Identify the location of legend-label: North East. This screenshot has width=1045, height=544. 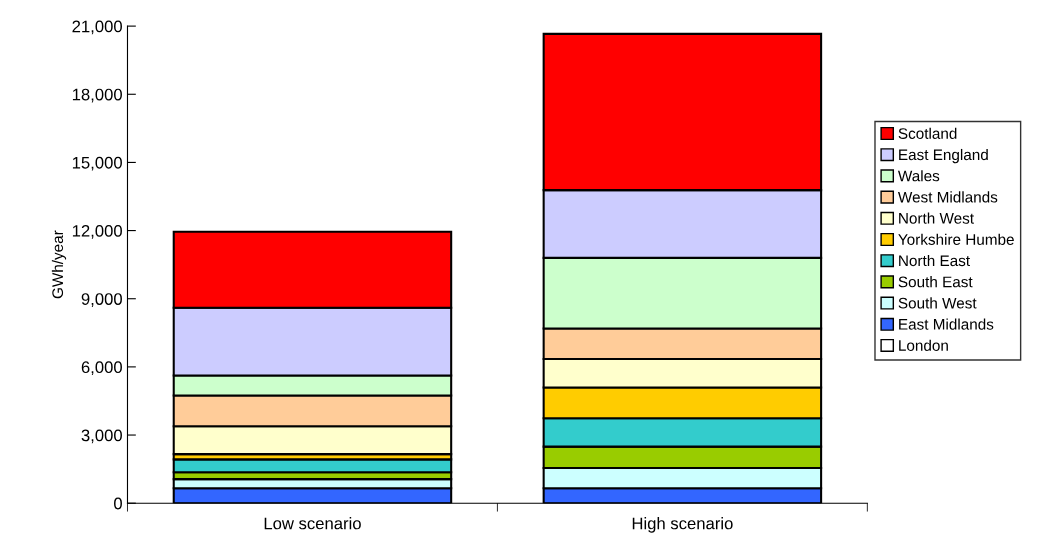
(934, 260).